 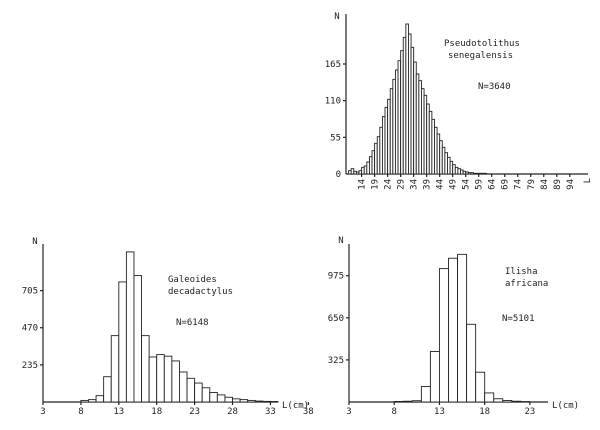 What do you see at coordinates (336, 277) in the screenshot?
I see `y-tick-label: 975` at bounding box center [336, 277].